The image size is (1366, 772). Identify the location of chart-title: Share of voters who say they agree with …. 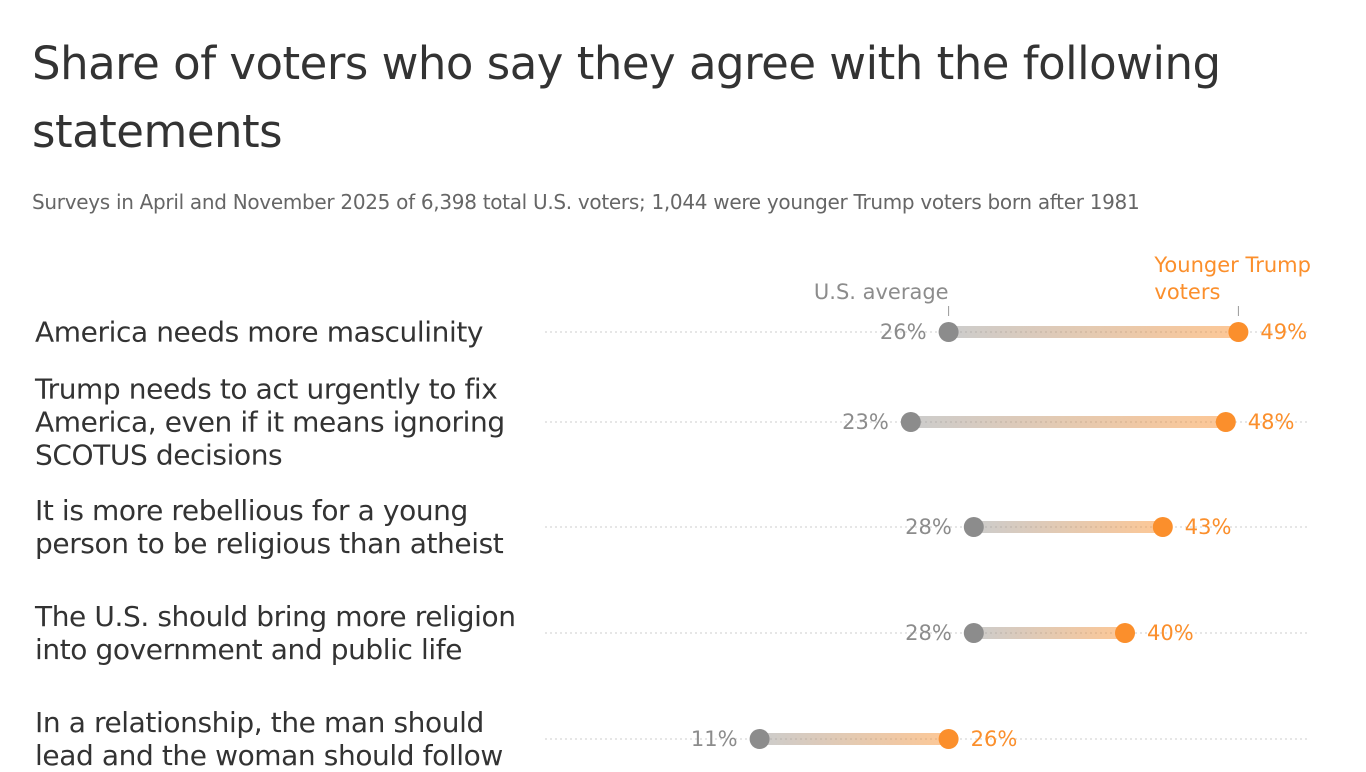
(626, 97).